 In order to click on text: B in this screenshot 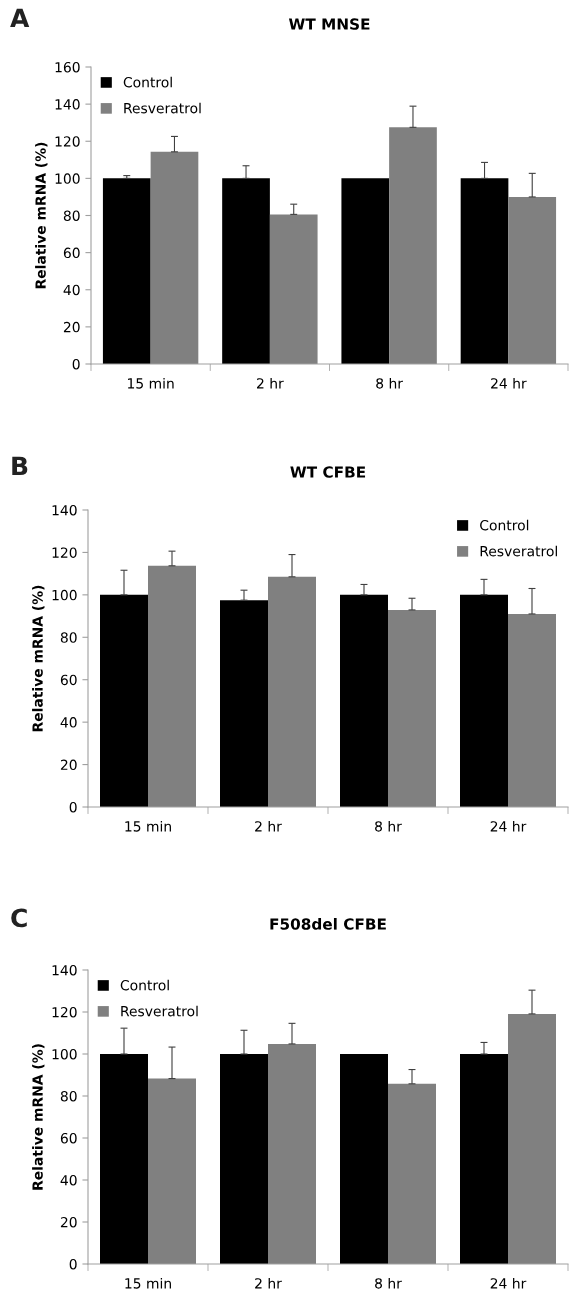, I will do `click(20, 465)`.